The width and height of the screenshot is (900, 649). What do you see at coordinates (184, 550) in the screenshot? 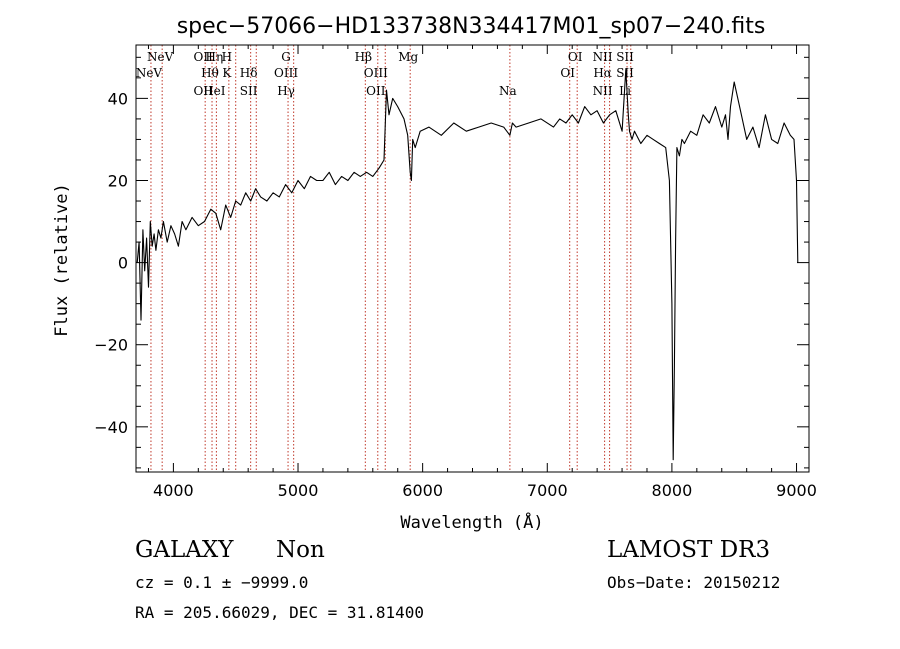
I see `object-class: GALAXY` at bounding box center [184, 550].